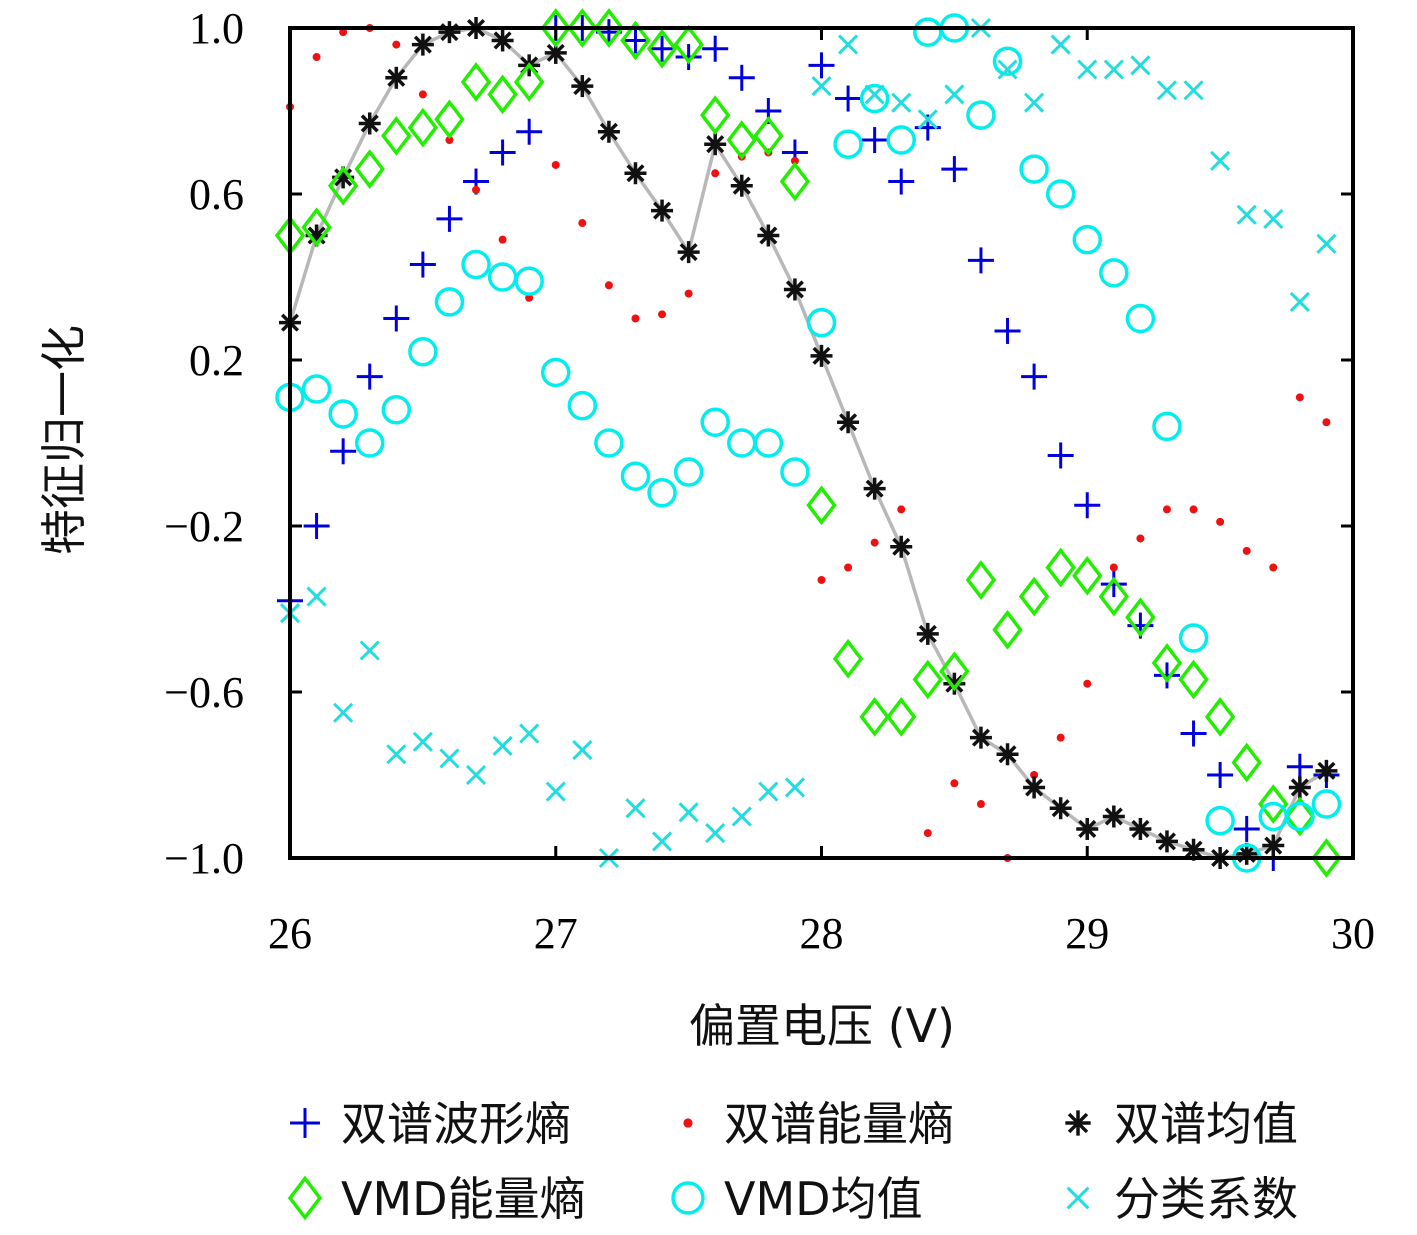 Image resolution: width=1417 pixels, height=1235 pixels. I want to click on legend-label: 双谱均值, so click(1206, 1124).